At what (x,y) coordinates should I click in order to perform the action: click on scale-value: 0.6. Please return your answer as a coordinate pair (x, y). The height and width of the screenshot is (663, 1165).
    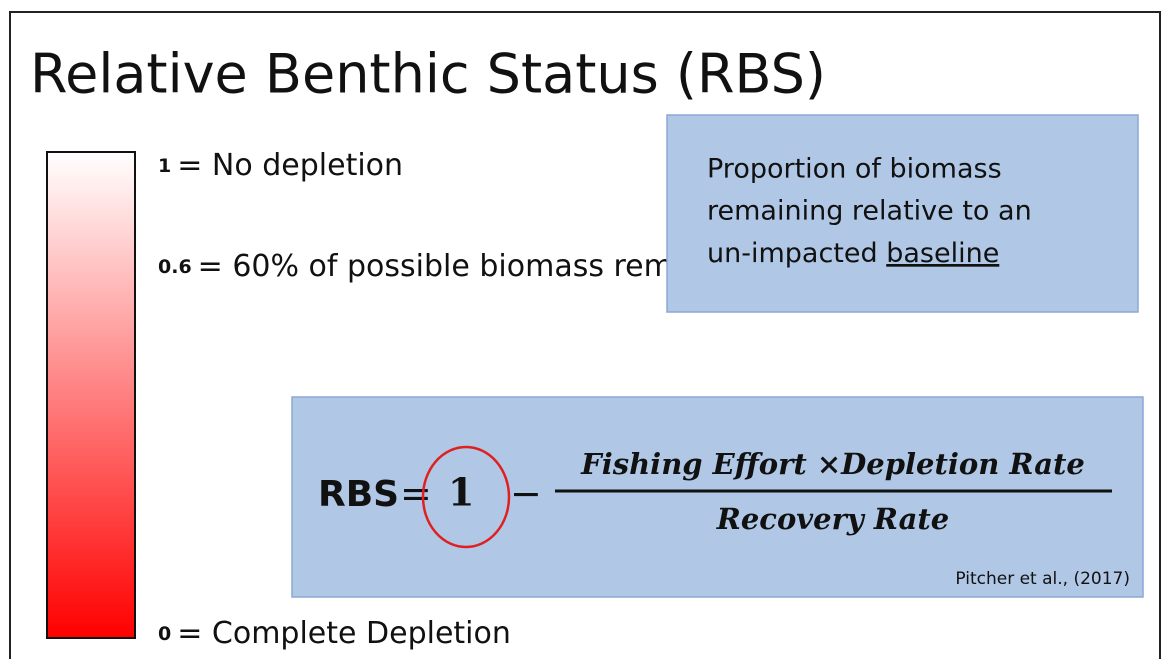
    Looking at the image, I should click on (175, 267).